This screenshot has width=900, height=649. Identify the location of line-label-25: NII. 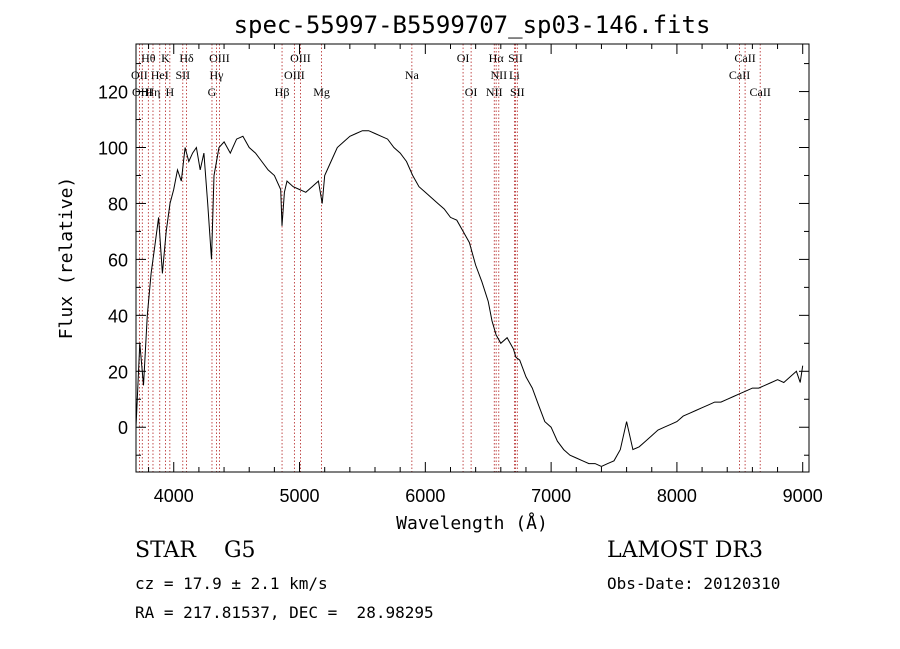
(494, 92).